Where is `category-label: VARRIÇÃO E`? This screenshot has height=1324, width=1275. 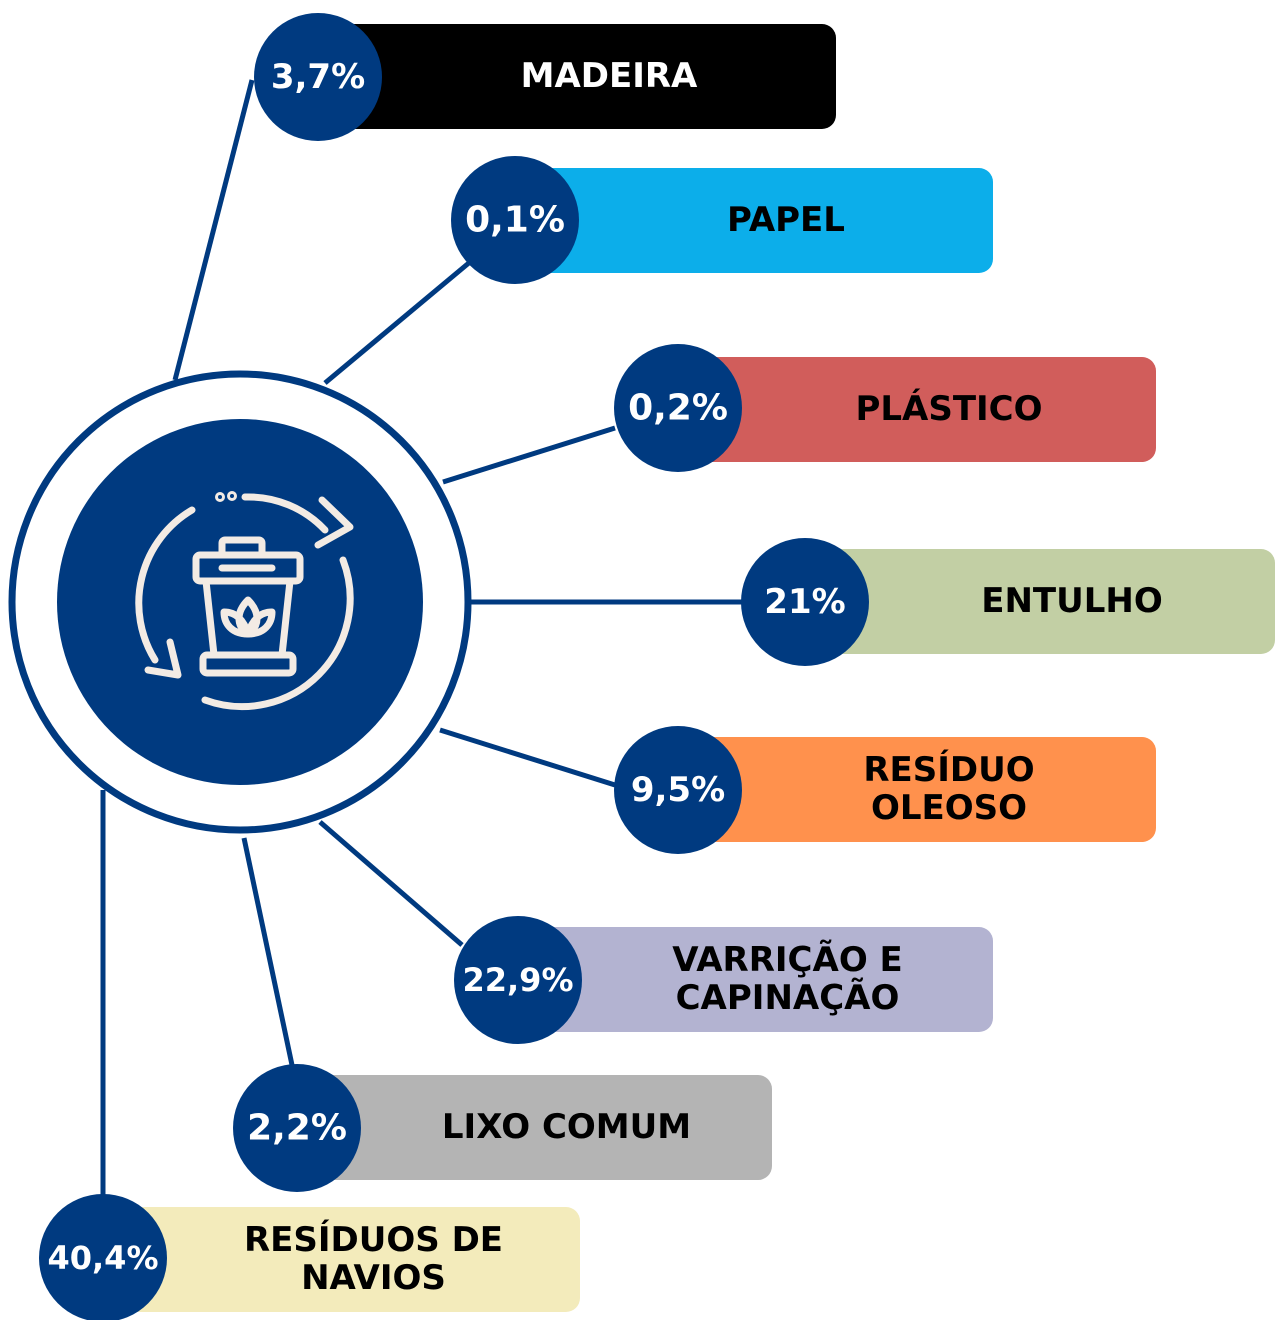 category-label: VARRIÇÃO E is located at coordinates (787, 959).